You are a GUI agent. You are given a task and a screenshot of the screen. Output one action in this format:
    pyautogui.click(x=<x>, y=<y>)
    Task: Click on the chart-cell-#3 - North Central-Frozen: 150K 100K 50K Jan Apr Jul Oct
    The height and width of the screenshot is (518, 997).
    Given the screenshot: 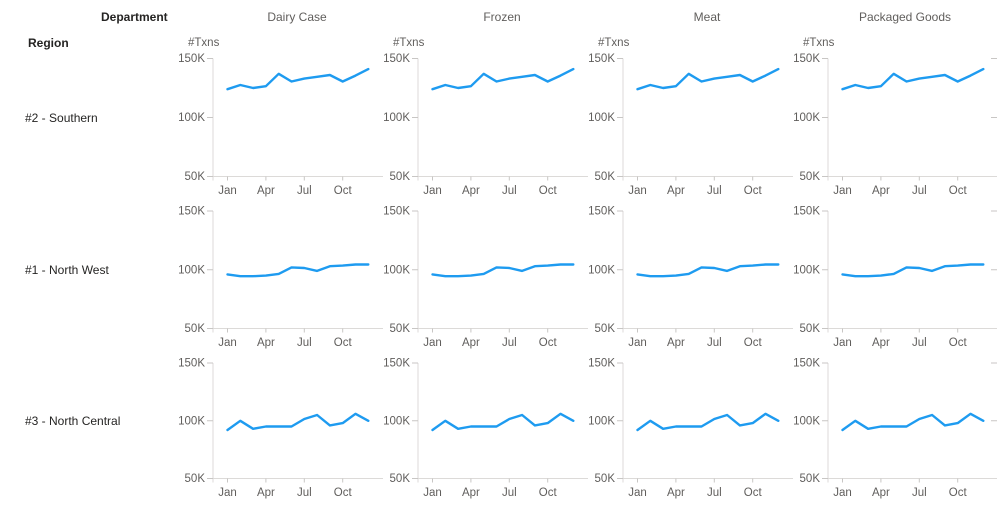 What is the action you would take?
    pyautogui.click(x=486, y=422)
    